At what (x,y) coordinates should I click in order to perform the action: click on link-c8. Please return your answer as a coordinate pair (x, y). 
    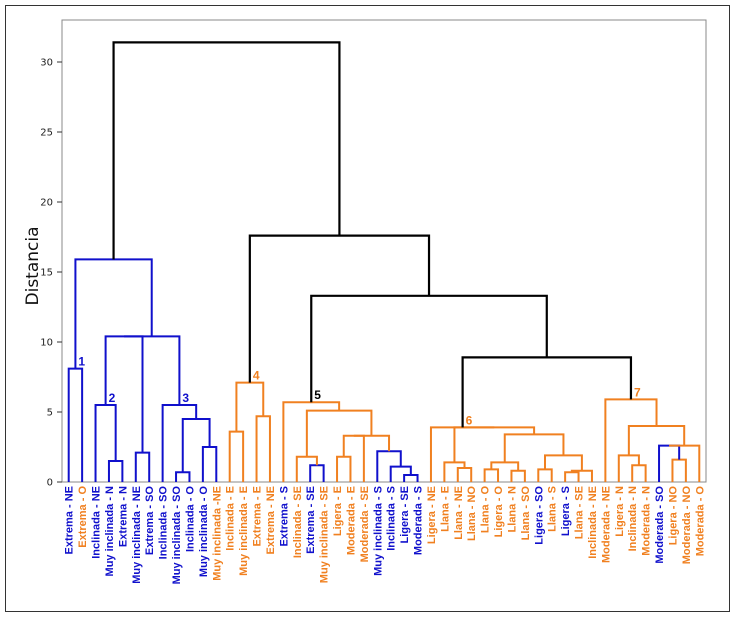
    Looking at the image, I should click on (196, 445).